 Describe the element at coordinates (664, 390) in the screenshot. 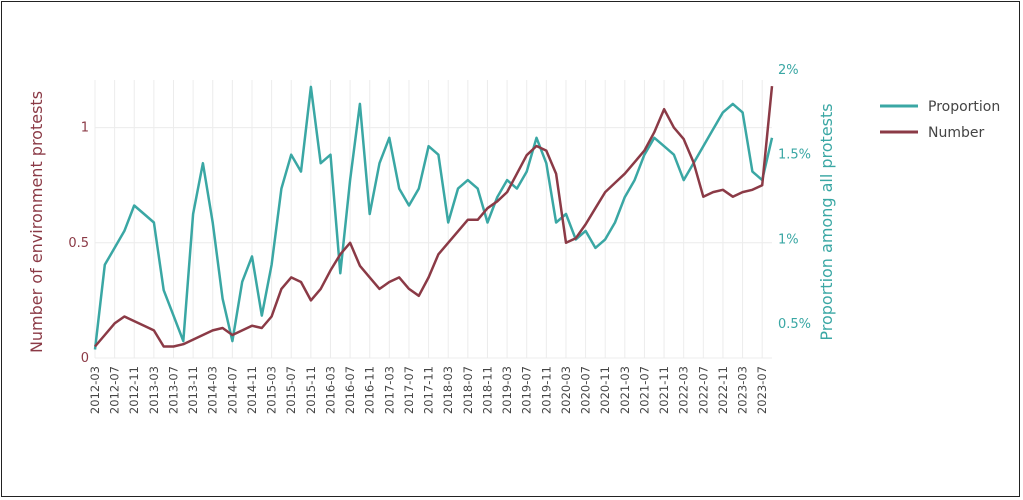

I see `x-tick-label: 2021-11` at that location.